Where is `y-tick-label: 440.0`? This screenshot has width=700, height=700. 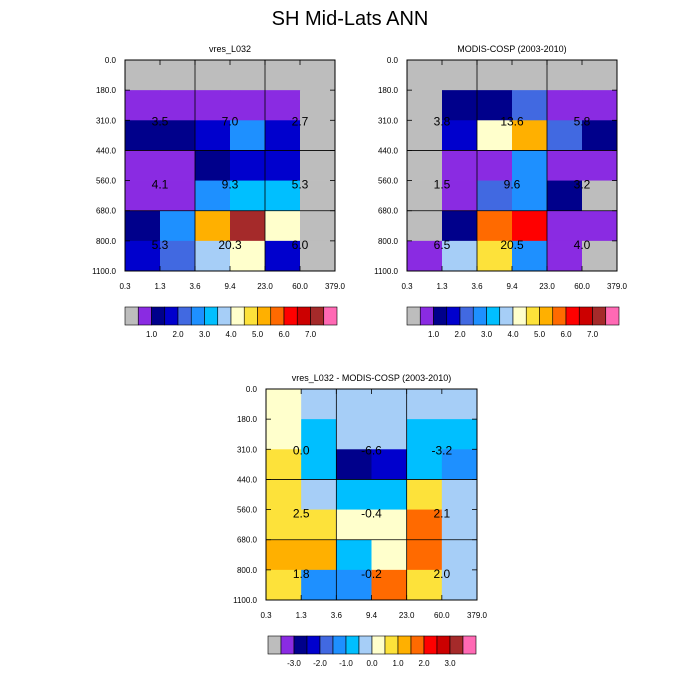 y-tick-label: 440.0 is located at coordinates (106, 150).